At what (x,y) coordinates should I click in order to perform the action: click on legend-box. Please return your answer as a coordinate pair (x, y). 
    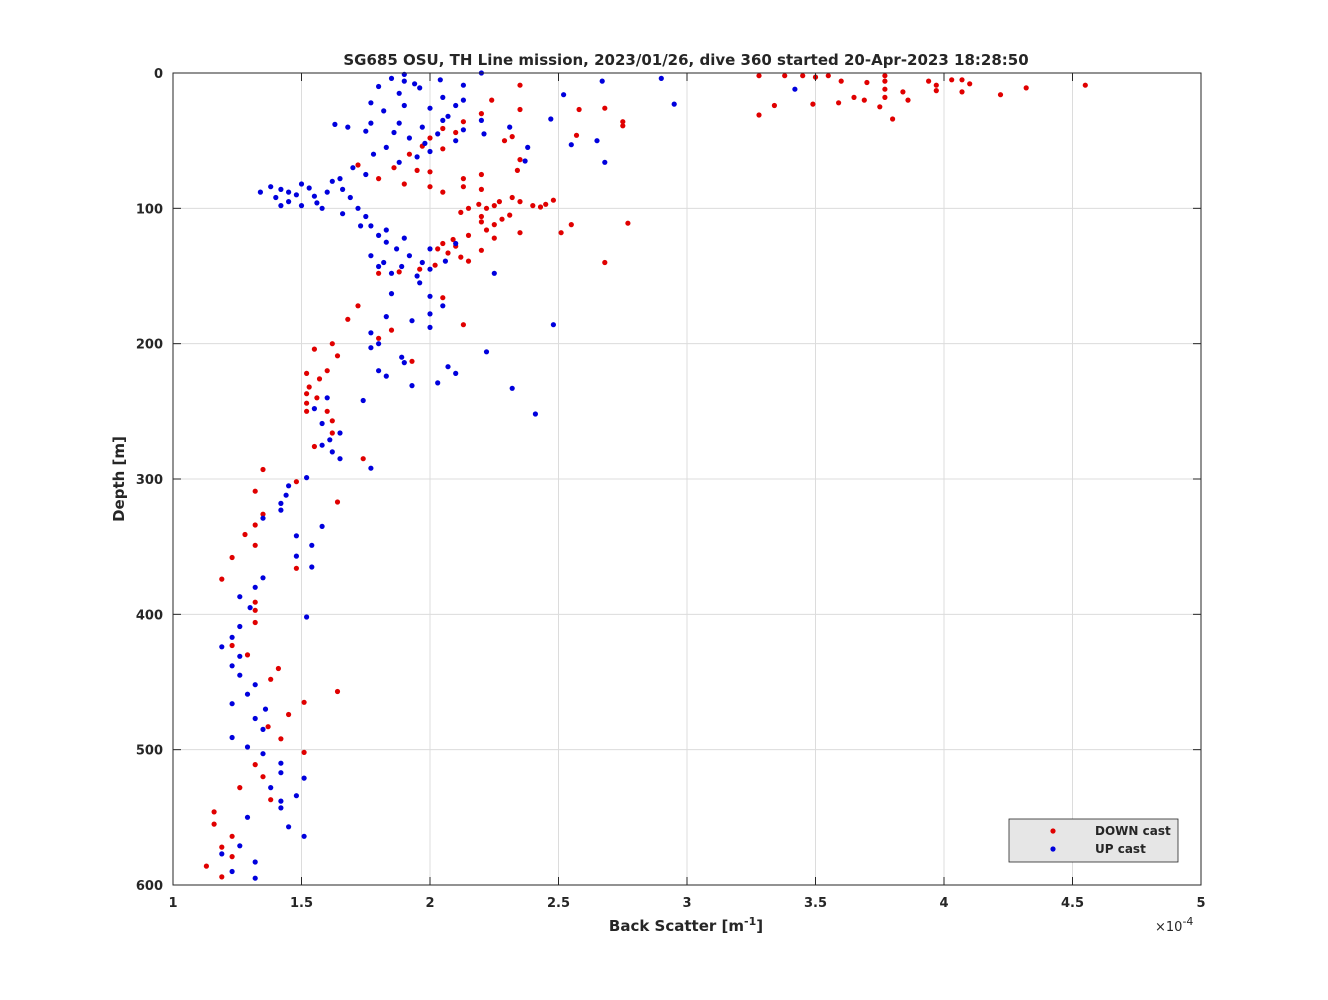
    Looking at the image, I should click on (1093, 840).